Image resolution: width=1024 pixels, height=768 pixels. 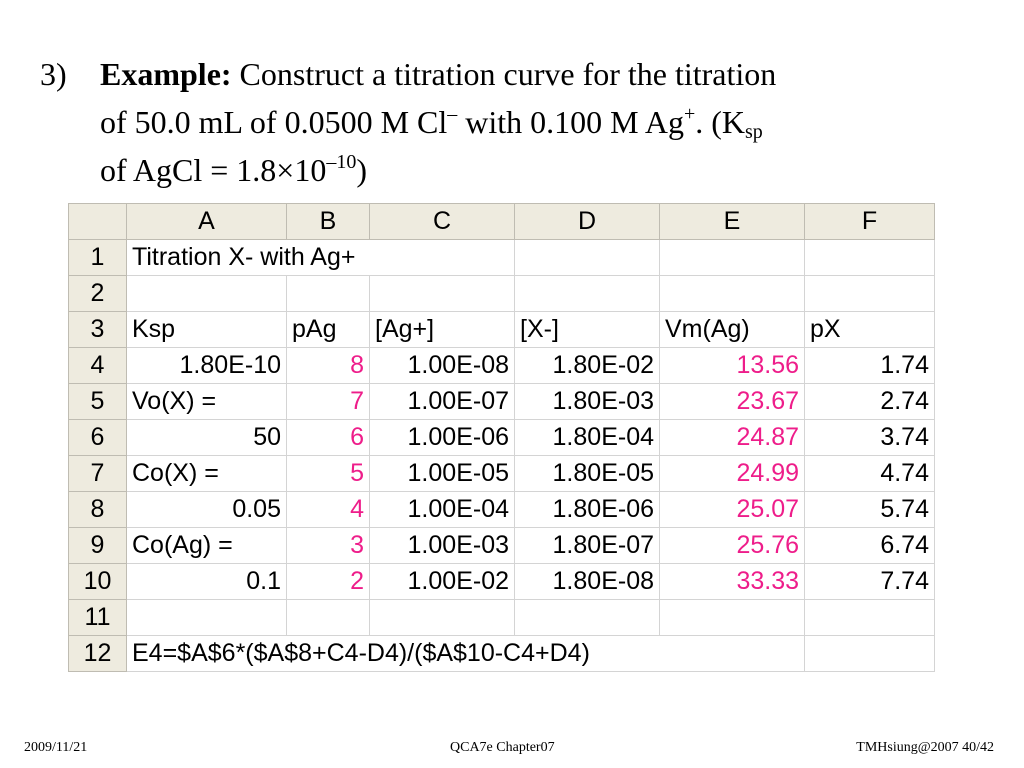 I want to click on cell-c7: 1.00E-05, so click(x=442, y=473).